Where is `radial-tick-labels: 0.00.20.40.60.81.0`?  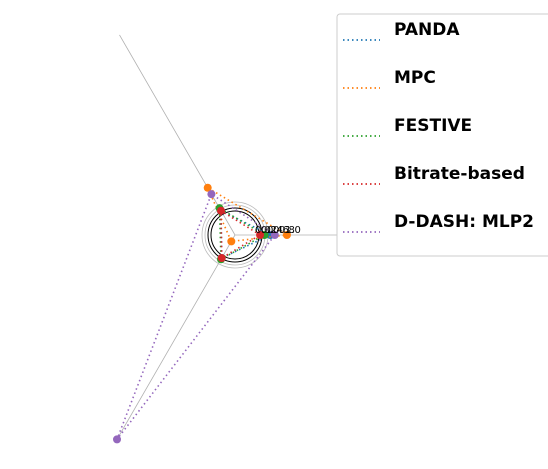
radial-tick-labels: 0.00.20.40.60.81.0 is located at coordinates (278, 230).